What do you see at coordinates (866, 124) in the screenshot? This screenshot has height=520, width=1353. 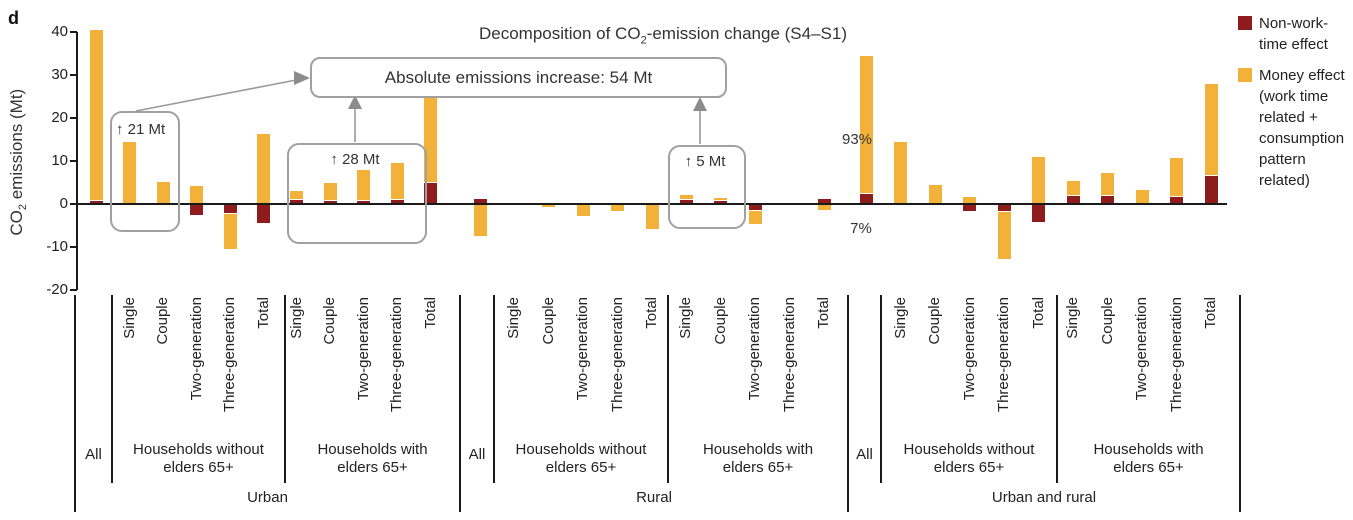 I see `bar-urban-and-rural-all-money` at bounding box center [866, 124].